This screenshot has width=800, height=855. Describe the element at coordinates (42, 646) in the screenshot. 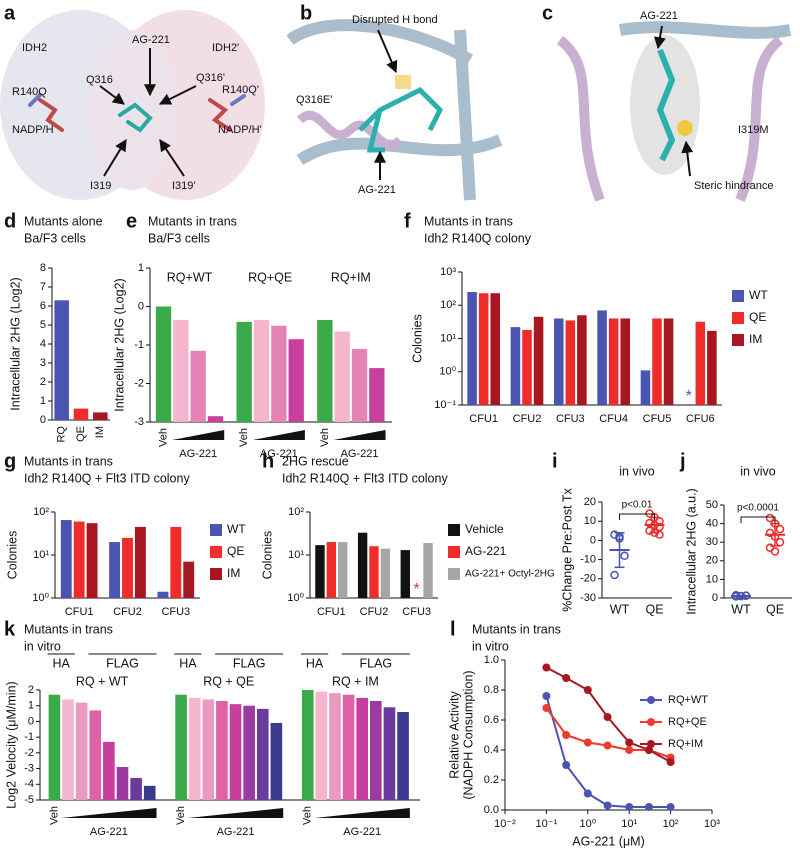

I see `chart-subtitle: in vitro` at that location.